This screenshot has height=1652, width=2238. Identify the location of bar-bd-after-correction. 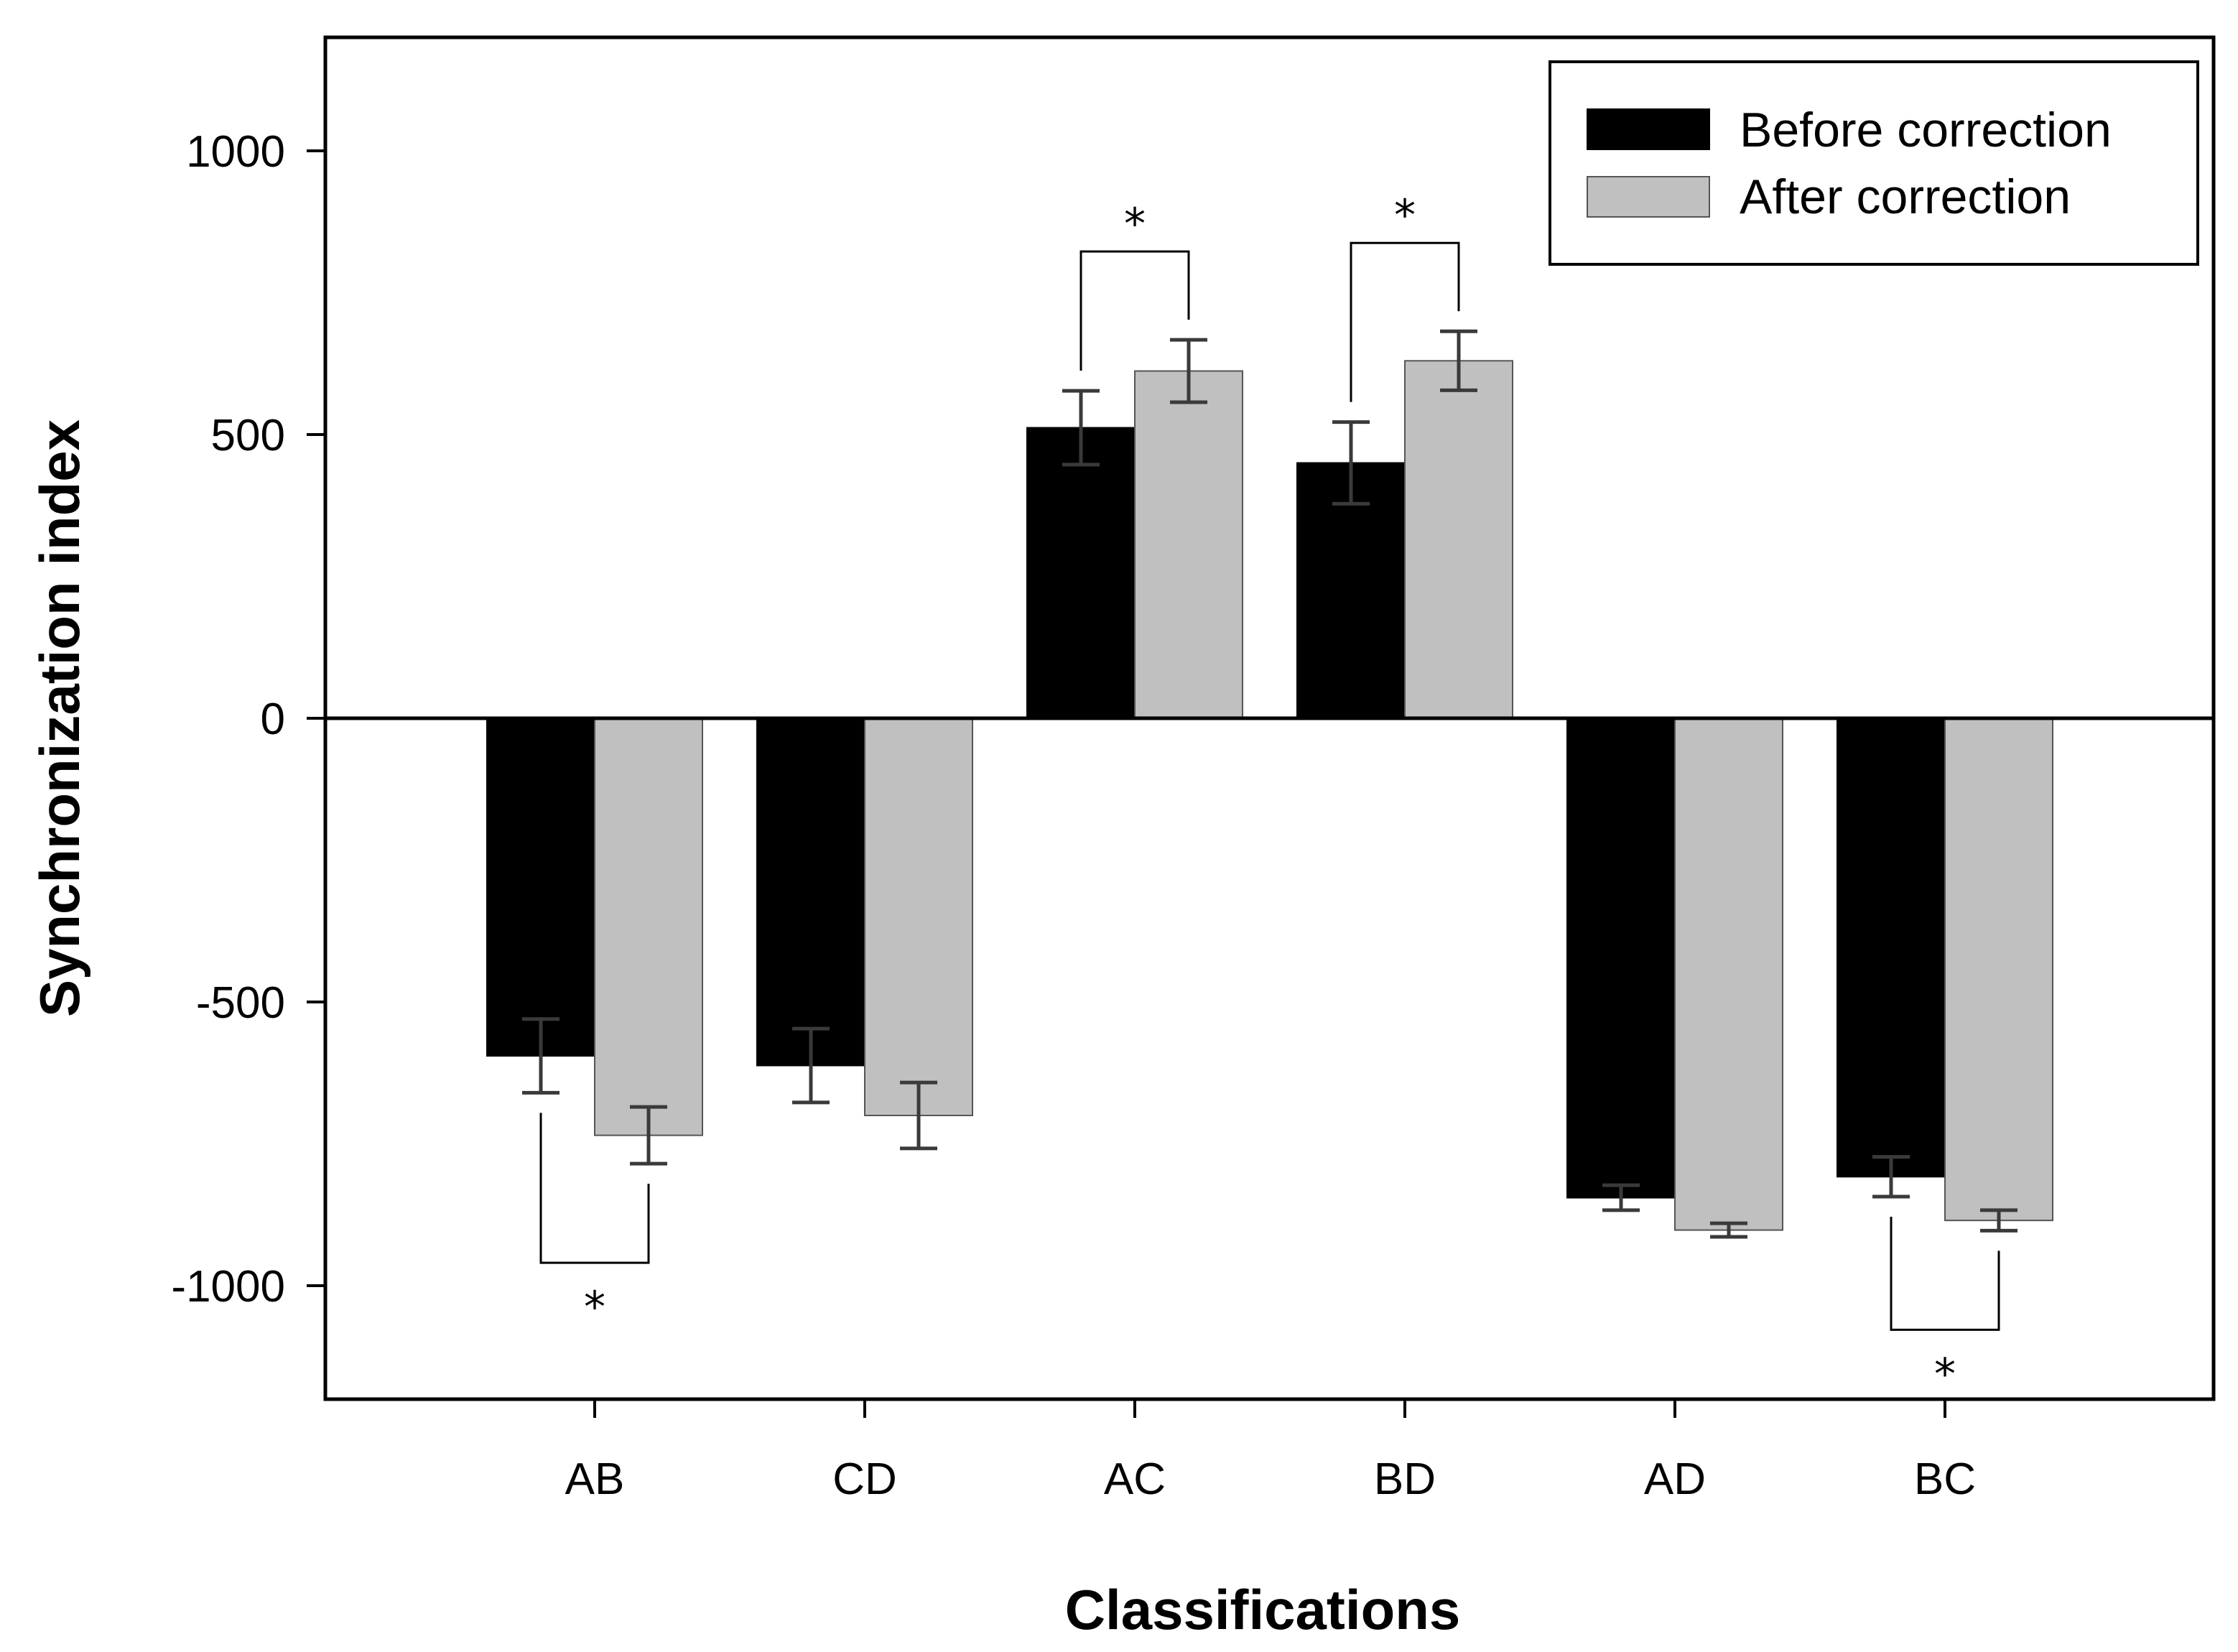
(1458, 539).